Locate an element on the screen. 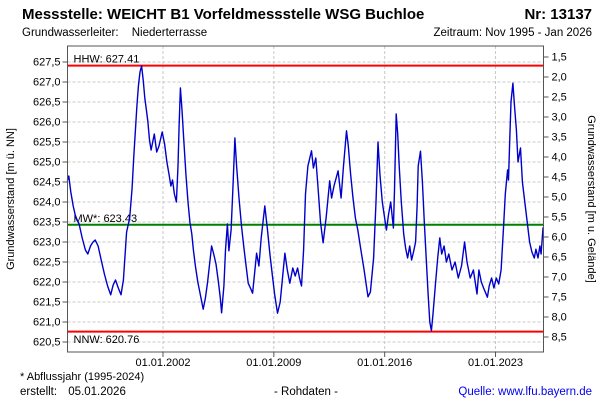 The image size is (600, 400). y-right-tick-label: 3,0 is located at coordinates (559, 118).